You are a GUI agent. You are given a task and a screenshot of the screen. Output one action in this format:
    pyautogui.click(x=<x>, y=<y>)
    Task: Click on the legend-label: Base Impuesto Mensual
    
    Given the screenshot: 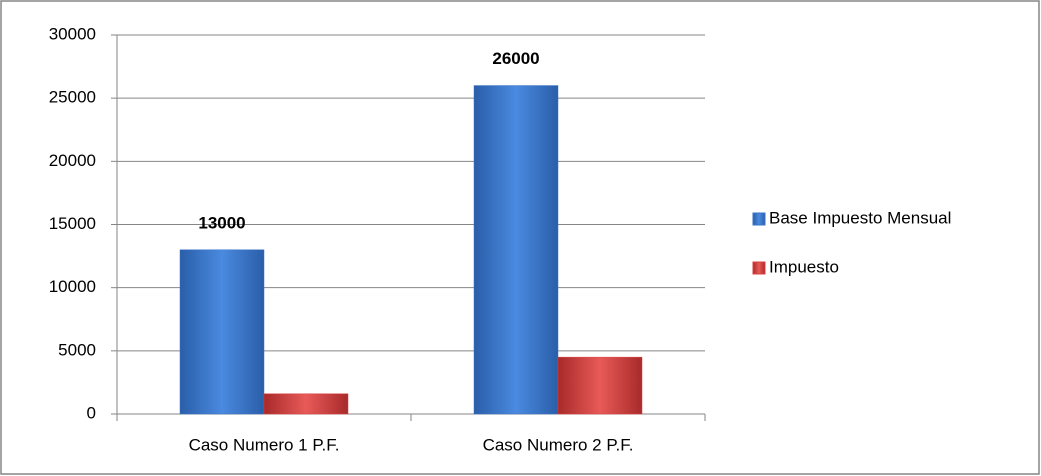 What is the action you would take?
    pyautogui.click(x=860, y=217)
    